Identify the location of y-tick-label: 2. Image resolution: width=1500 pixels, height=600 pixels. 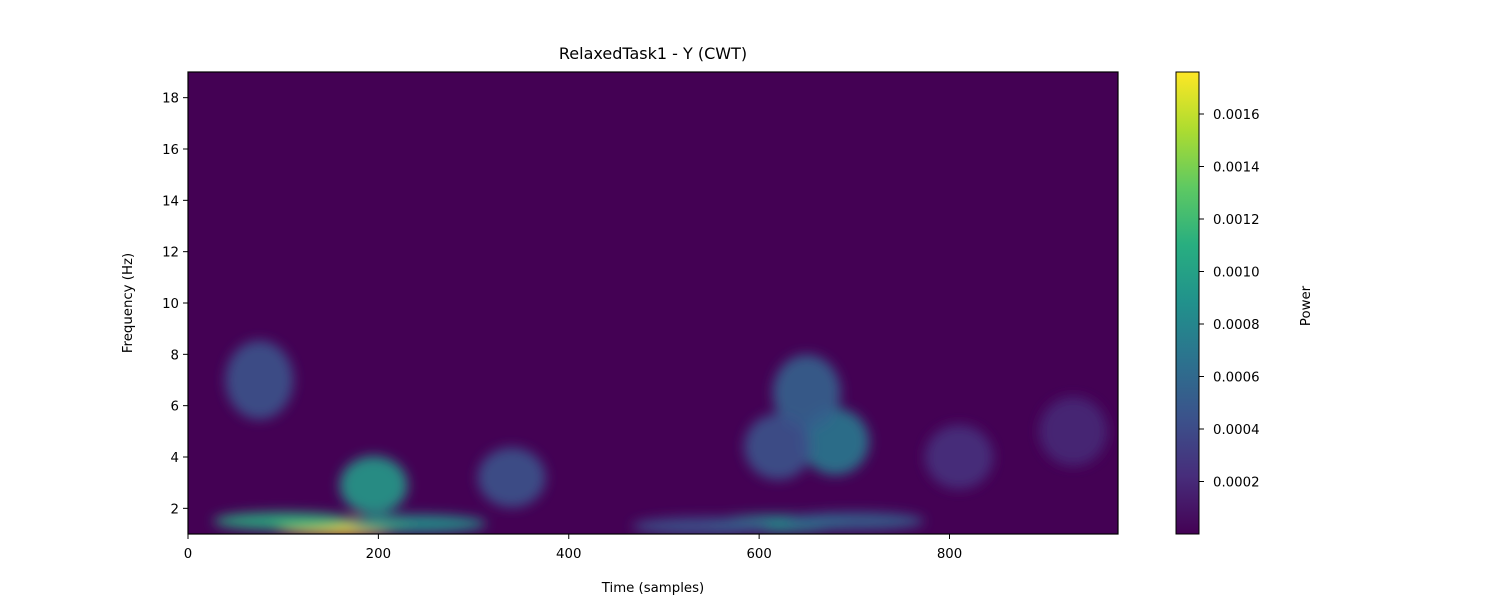
(175, 509).